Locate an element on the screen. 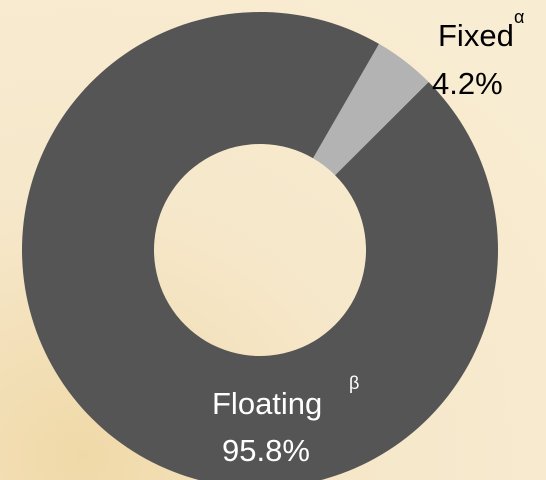 The width and height of the screenshot is (546, 480). slice-value-label: 95.8% is located at coordinates (266, 450).